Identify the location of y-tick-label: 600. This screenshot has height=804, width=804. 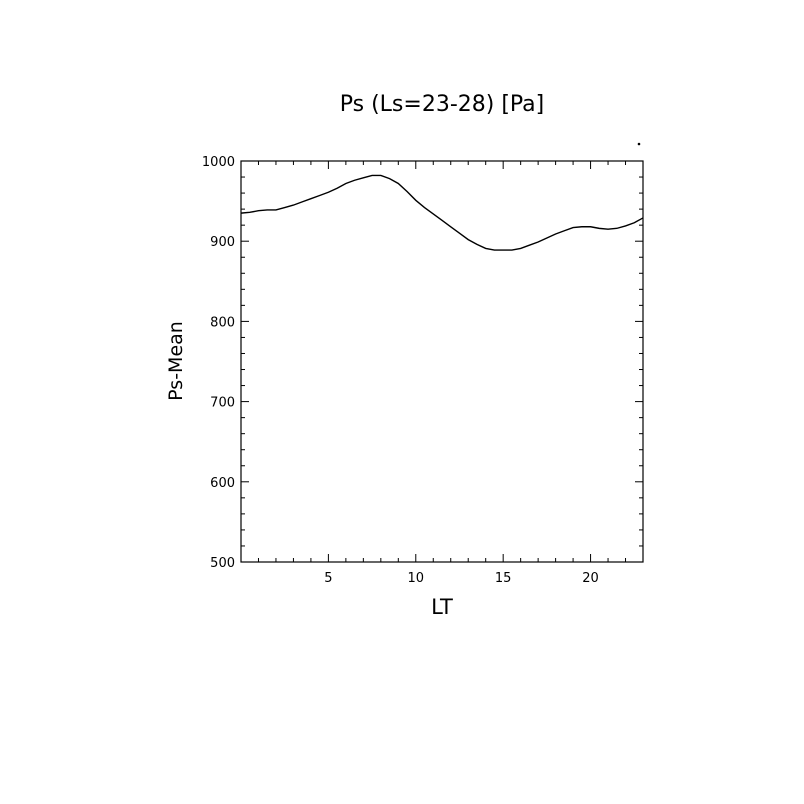
(222, 483).